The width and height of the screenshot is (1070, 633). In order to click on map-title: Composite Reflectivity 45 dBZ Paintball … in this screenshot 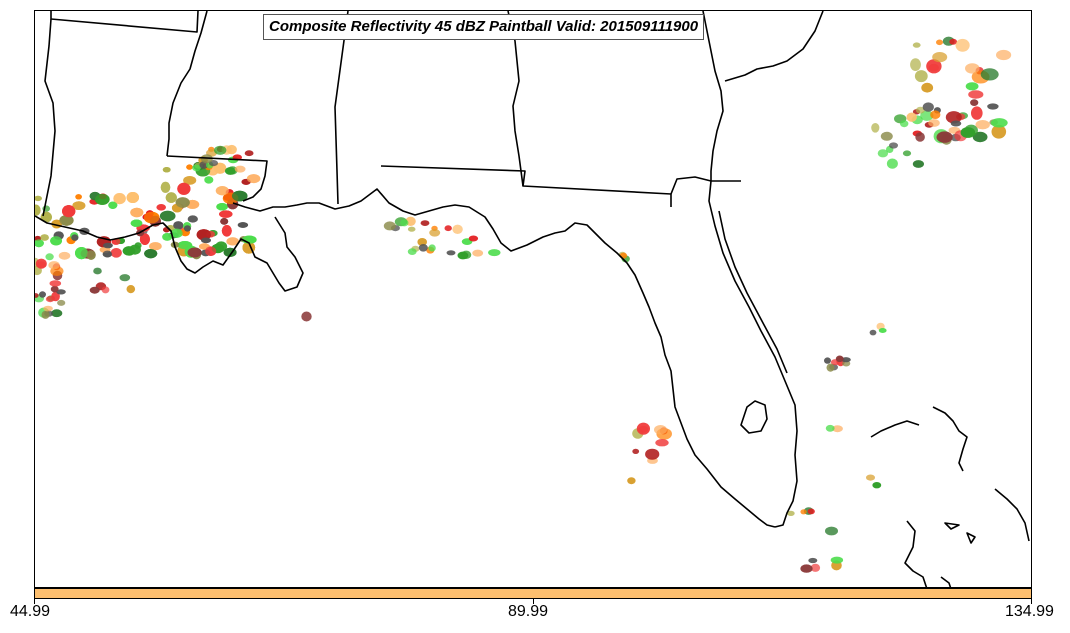, I will do `click(484, 27)`.